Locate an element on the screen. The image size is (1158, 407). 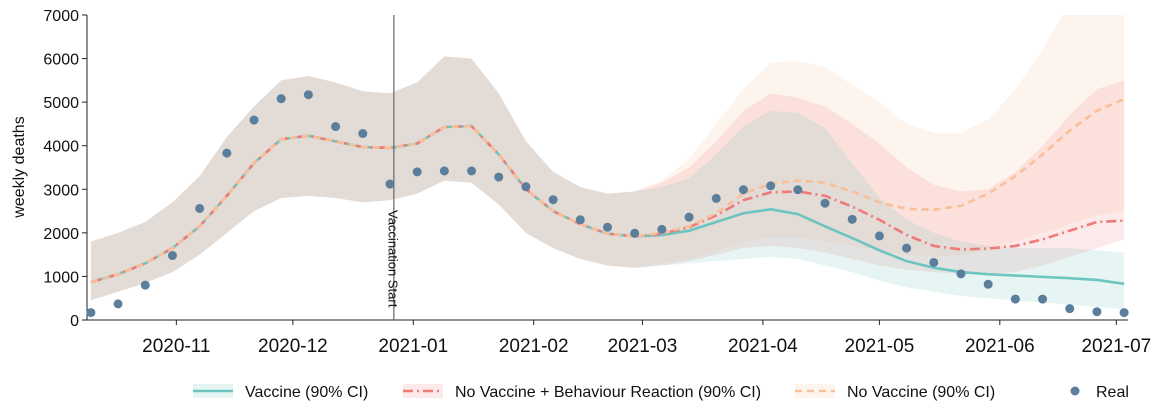
annotation-label: Vaccination Start is located at coordinates (392, 259).